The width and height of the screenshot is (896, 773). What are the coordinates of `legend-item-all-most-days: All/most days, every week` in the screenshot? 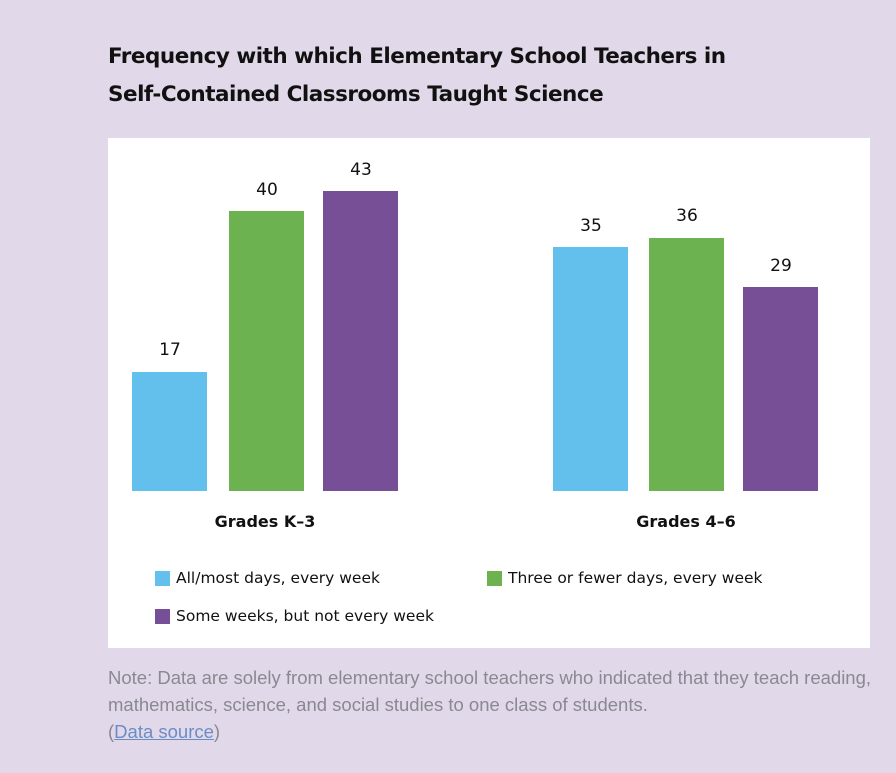 It's located at (267, 578).